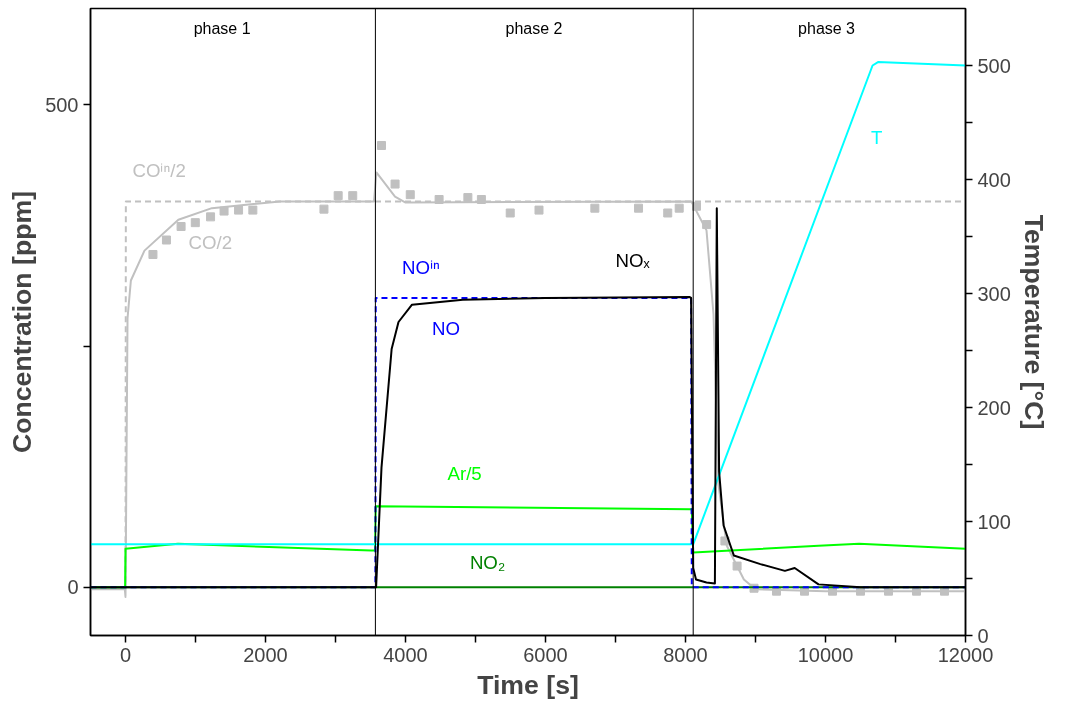  I want to click on annotation: phase 2, so click(534, 29).